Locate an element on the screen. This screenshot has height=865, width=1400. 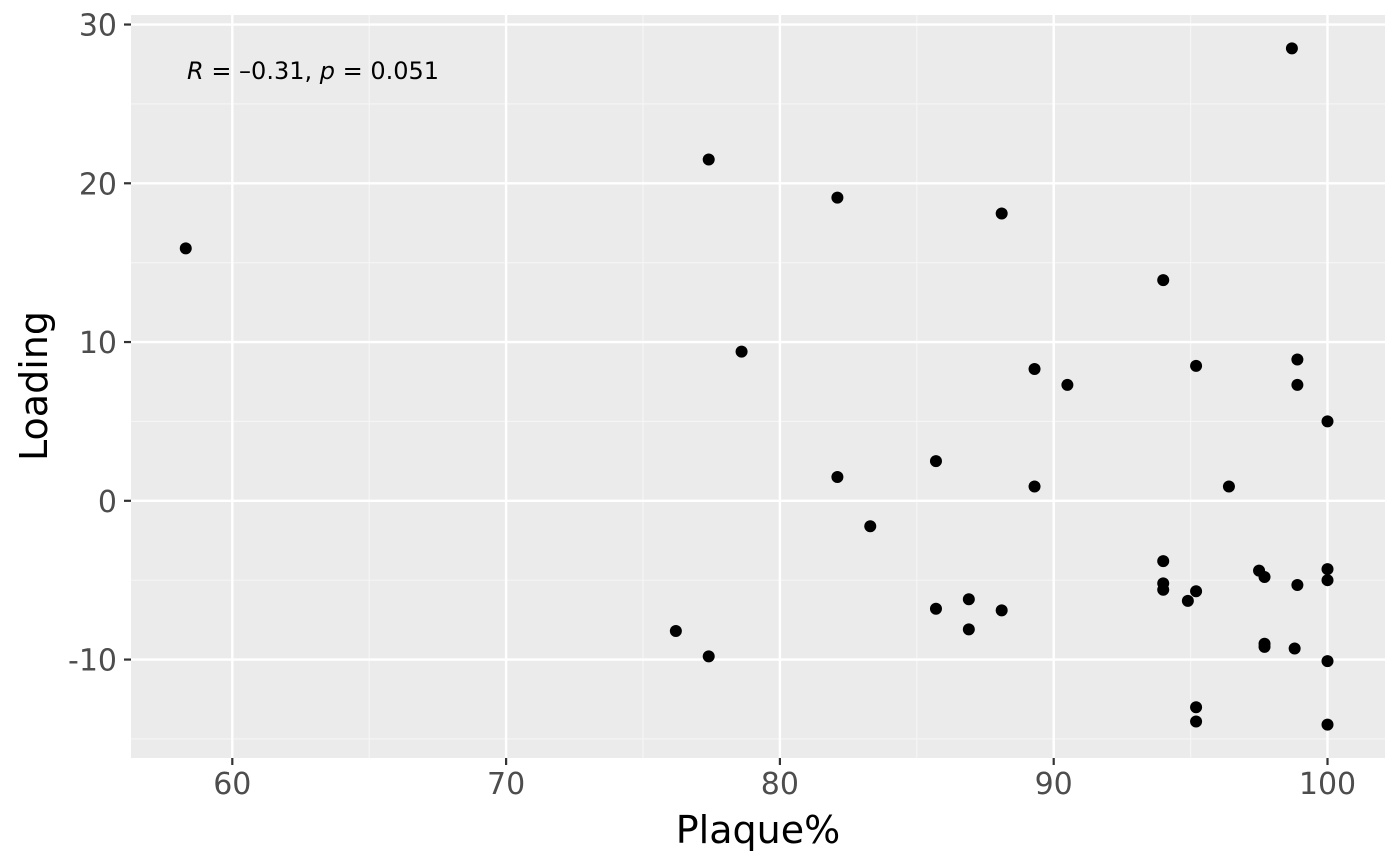
y-axis-title: Loading is located at coordinates (34, 386).